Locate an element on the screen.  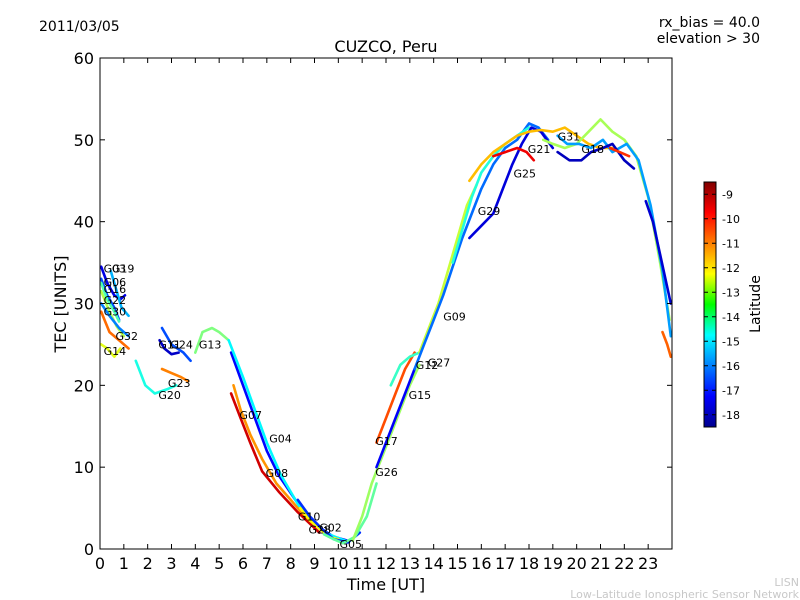
satellite-label: G30 is located at coordinates (115, 312).